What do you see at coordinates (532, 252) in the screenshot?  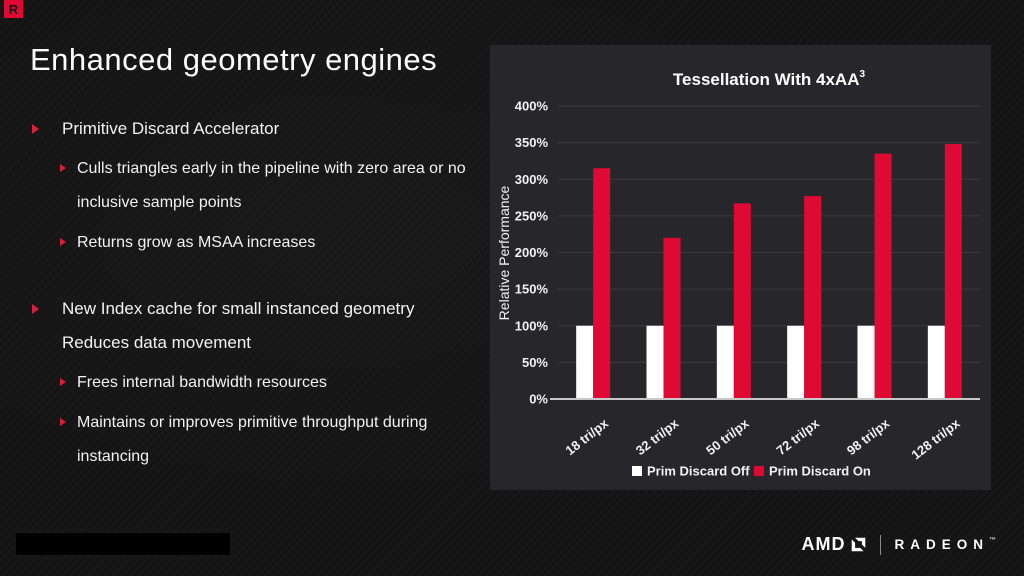 I see `svg-text: 200%` at bounding box center [532, 252].